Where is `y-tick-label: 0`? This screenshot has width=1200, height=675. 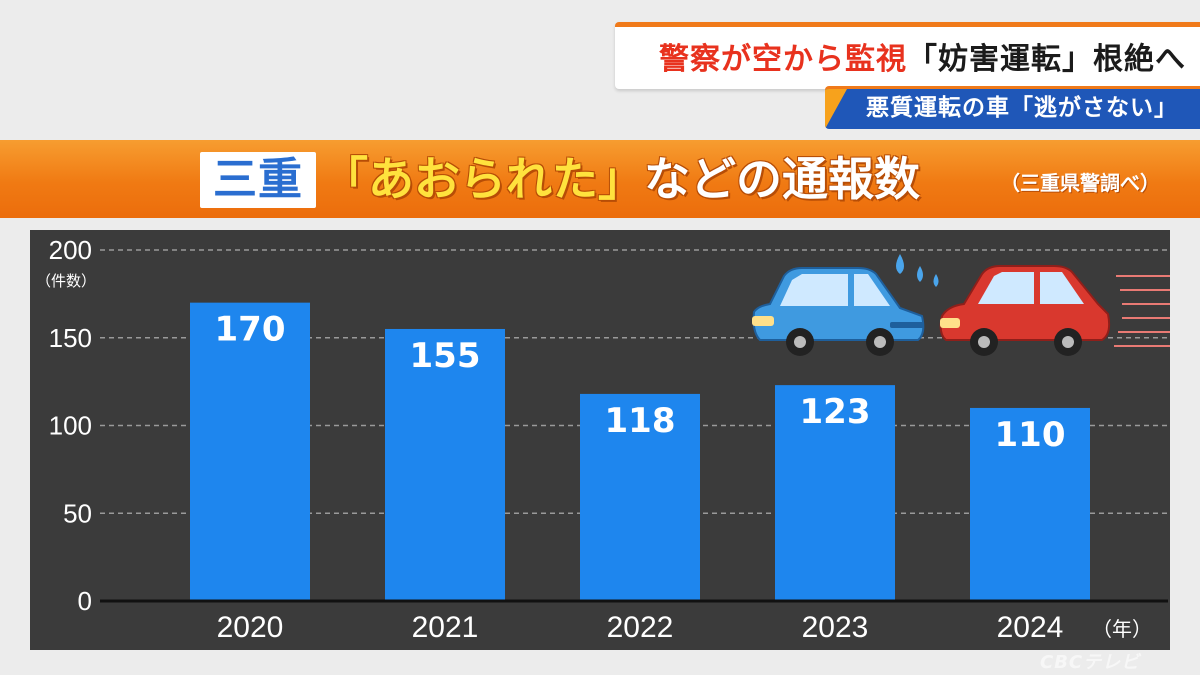 y-tick-label: 0 is located at coordinates (85, 601).